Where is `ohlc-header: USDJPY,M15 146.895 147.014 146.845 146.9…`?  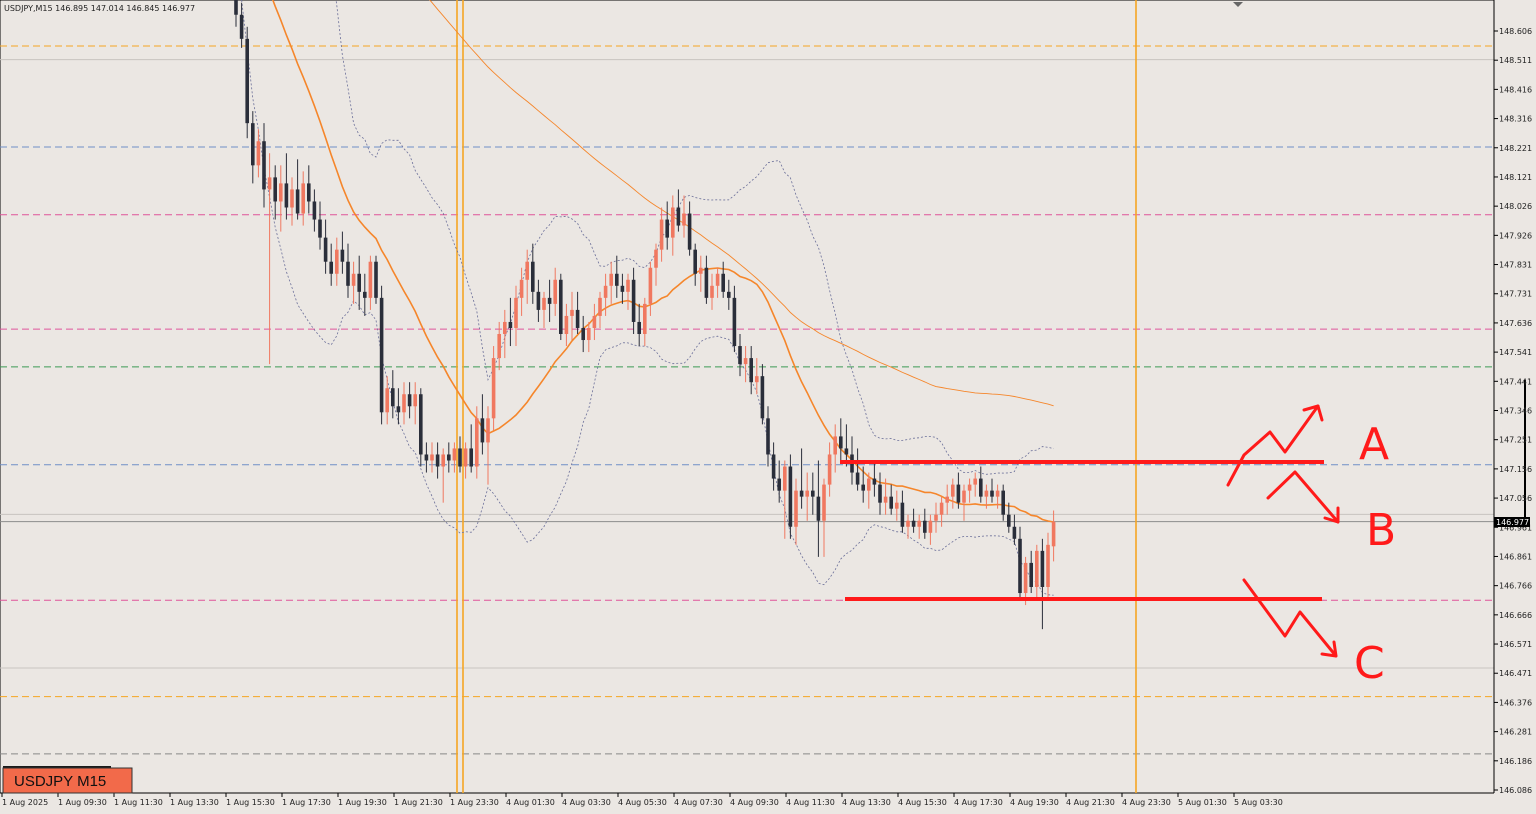 ohlc-header: USDJPY,M15 146.895 147.014 146.845 146.9… is located at coordinates (99, 8).